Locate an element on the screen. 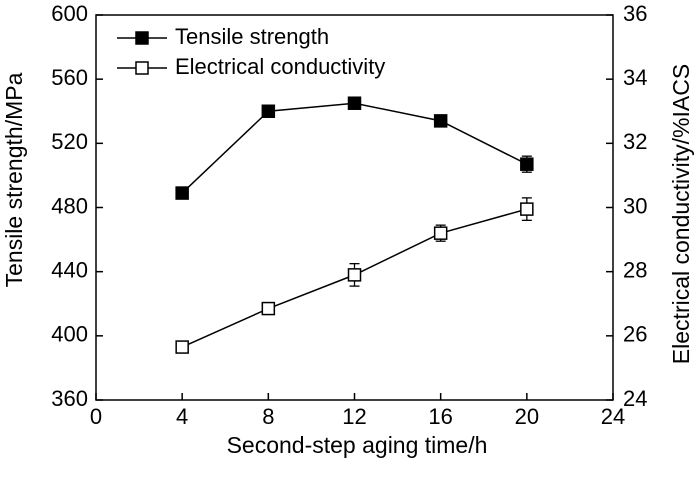 This screenshot has width=700, height=481. series-line is located at coordinates (354, 148).